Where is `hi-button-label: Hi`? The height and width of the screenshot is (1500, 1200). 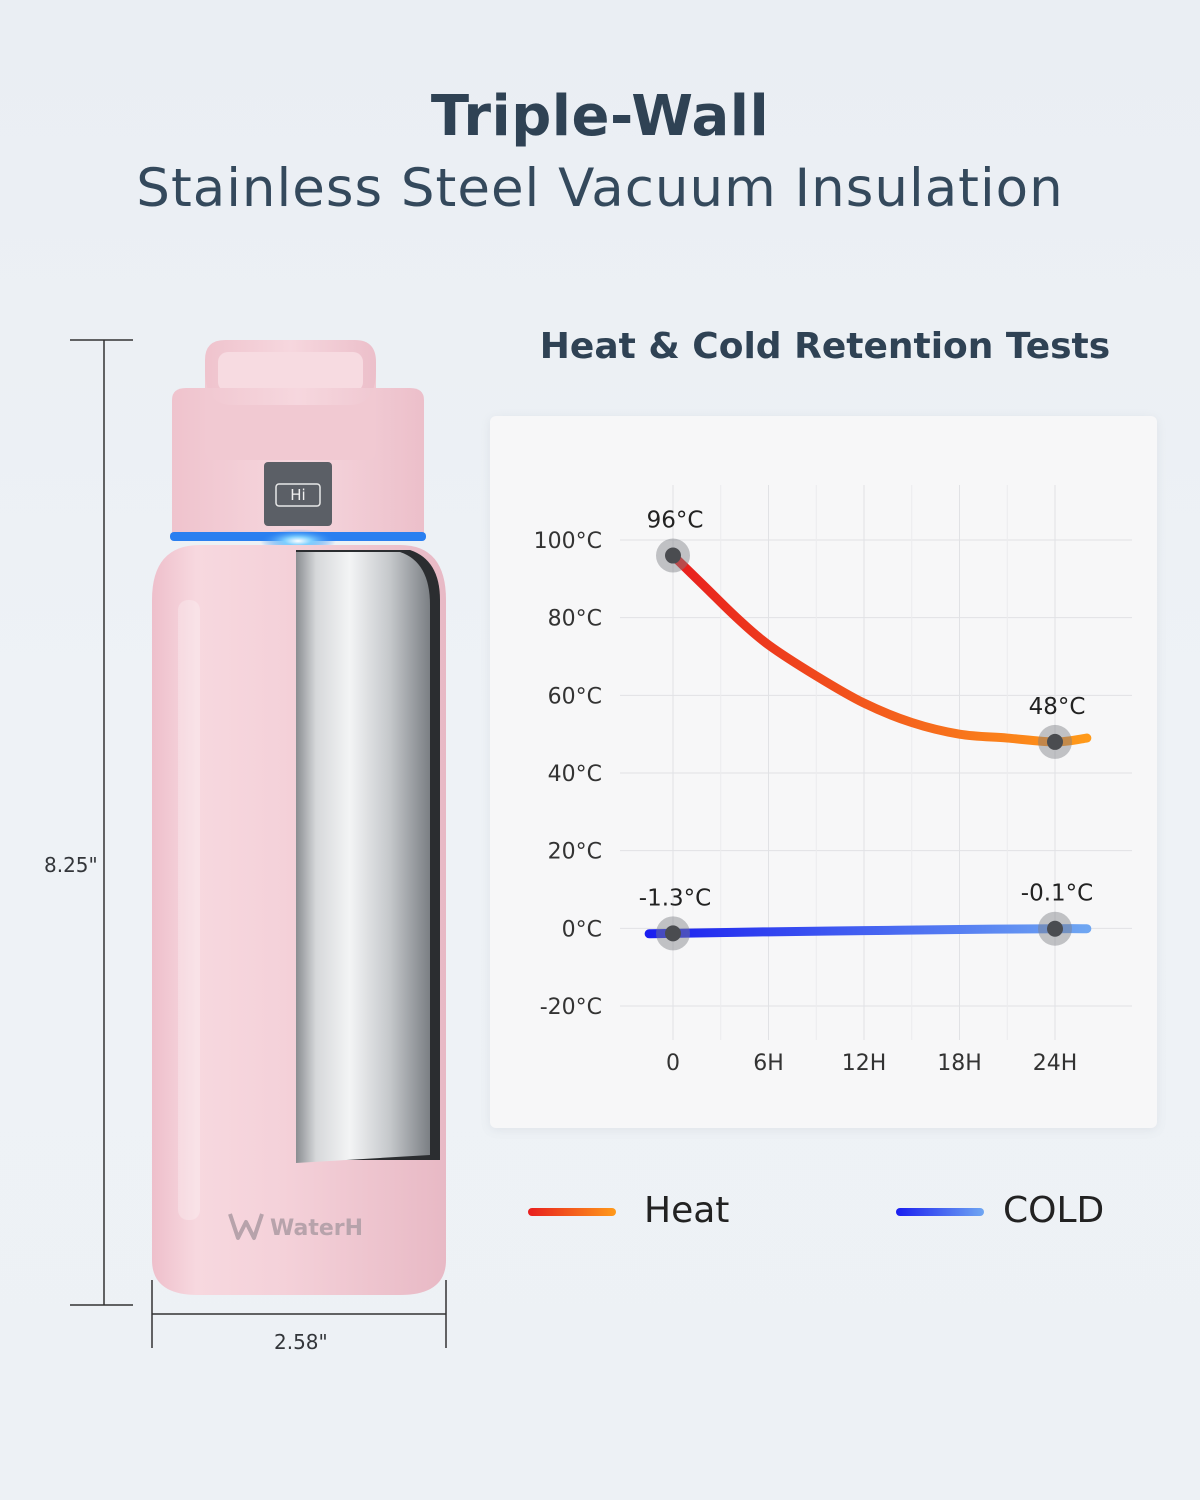 hi-button-label: Hi is located at coordinates (297, 495).